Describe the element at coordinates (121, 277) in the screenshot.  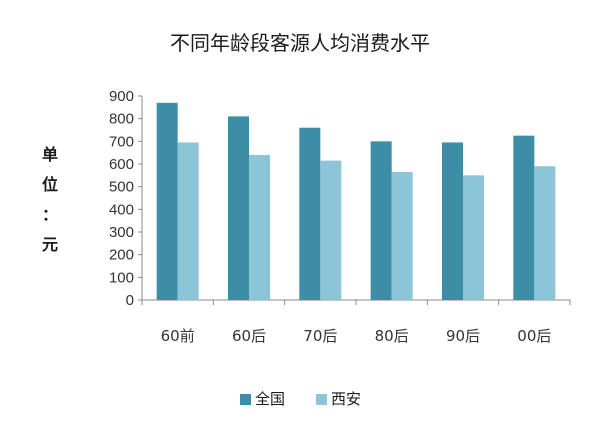
I see `y-tick-label: 100` at that location.